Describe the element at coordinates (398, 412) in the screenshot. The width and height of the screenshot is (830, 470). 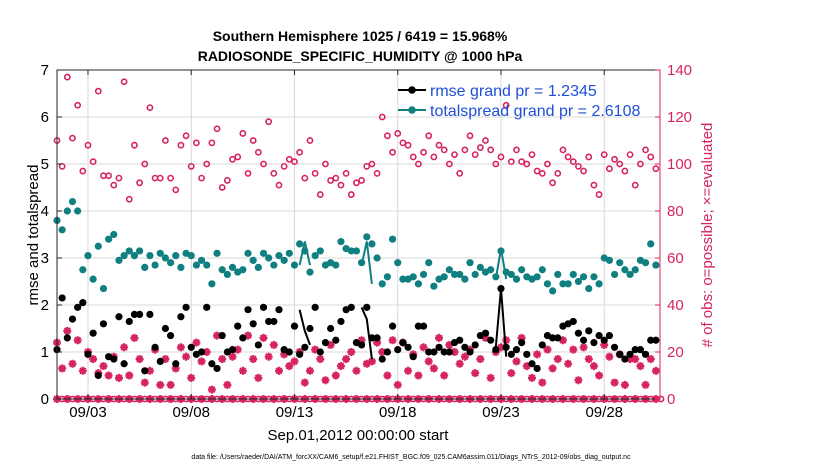
I see `x-tick-label: 09/18` at that location.